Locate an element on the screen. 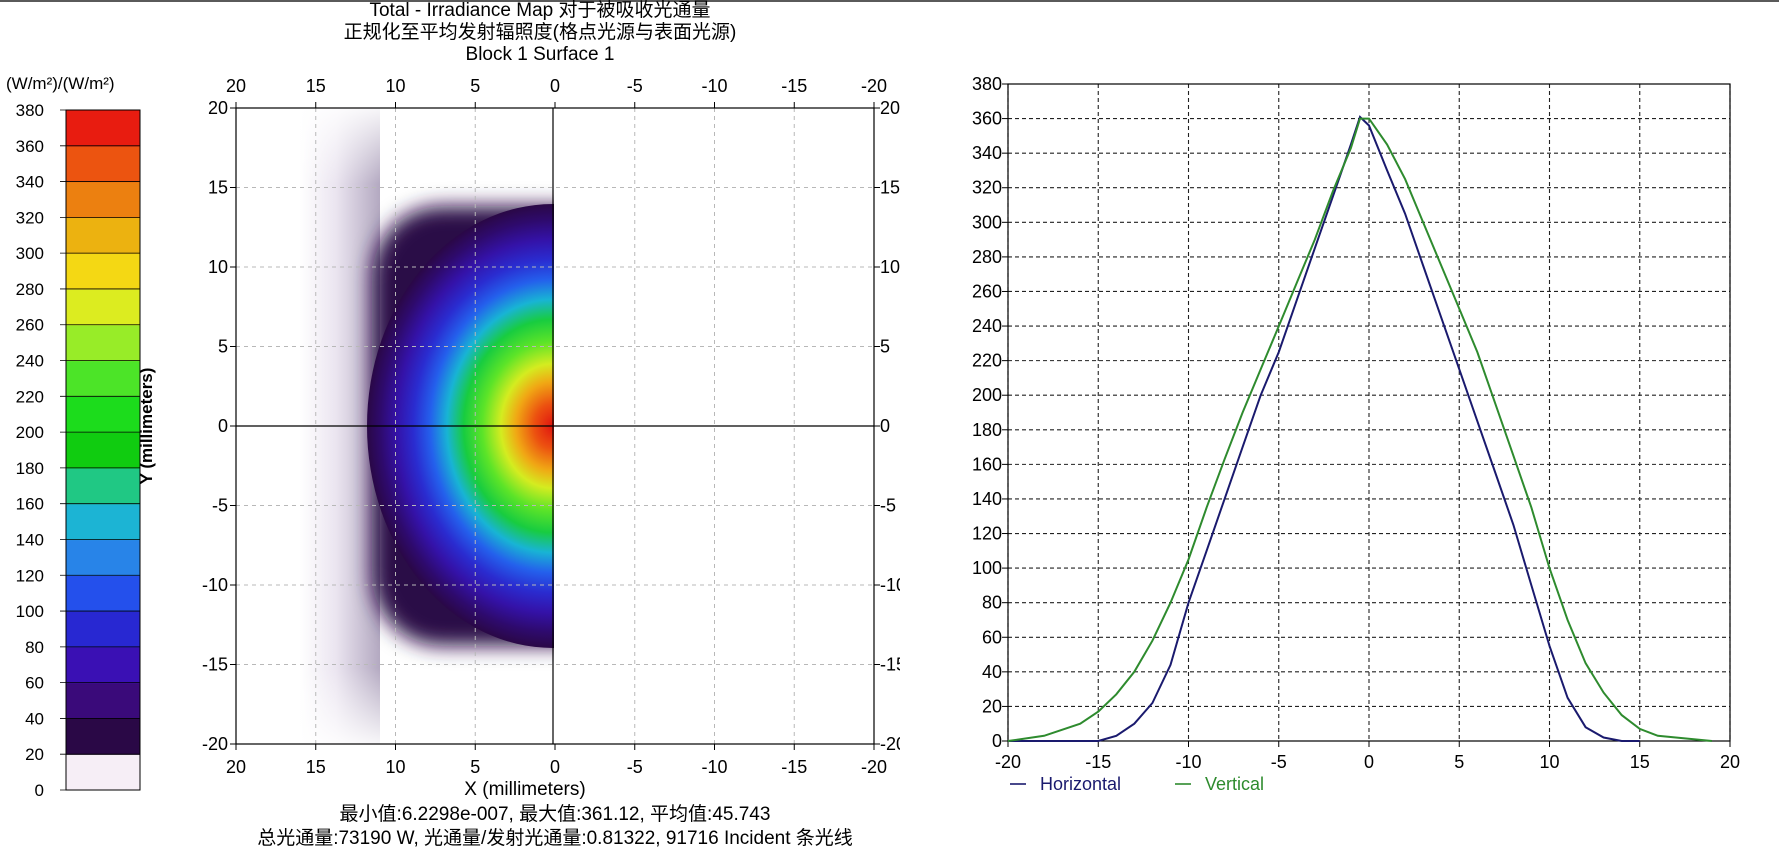 Image resolution: width=1779 pixels, height=854 pixels. legend-label-horizontal: Horizontal is located at coordinates (1080, 784).